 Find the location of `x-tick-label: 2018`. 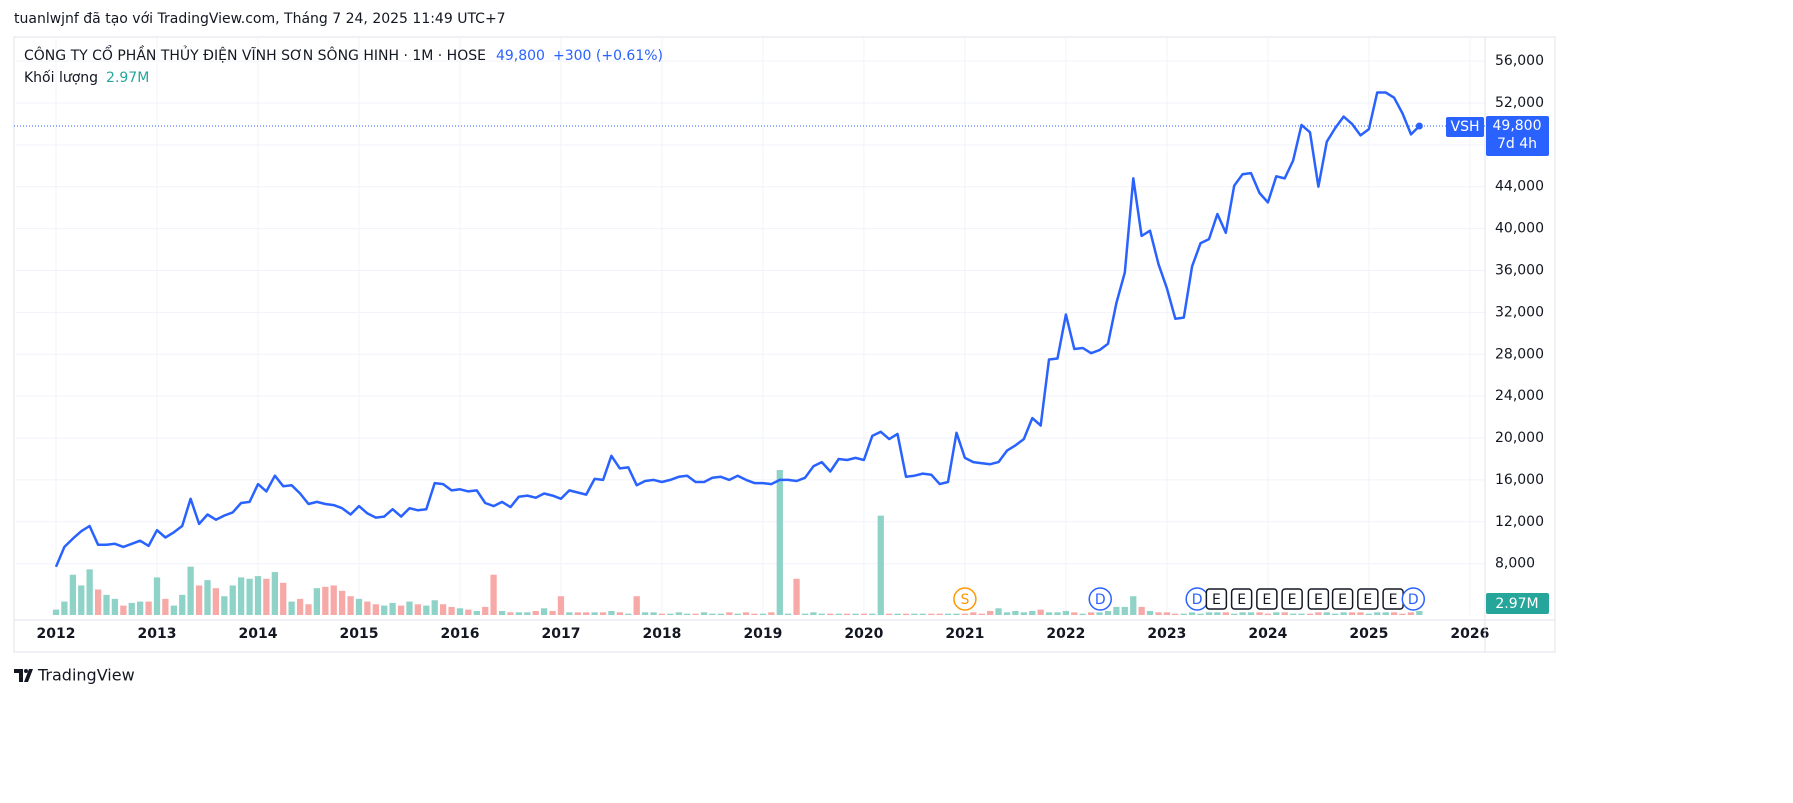

x-tick-label: 2018 is located at coordinates (661, 634).